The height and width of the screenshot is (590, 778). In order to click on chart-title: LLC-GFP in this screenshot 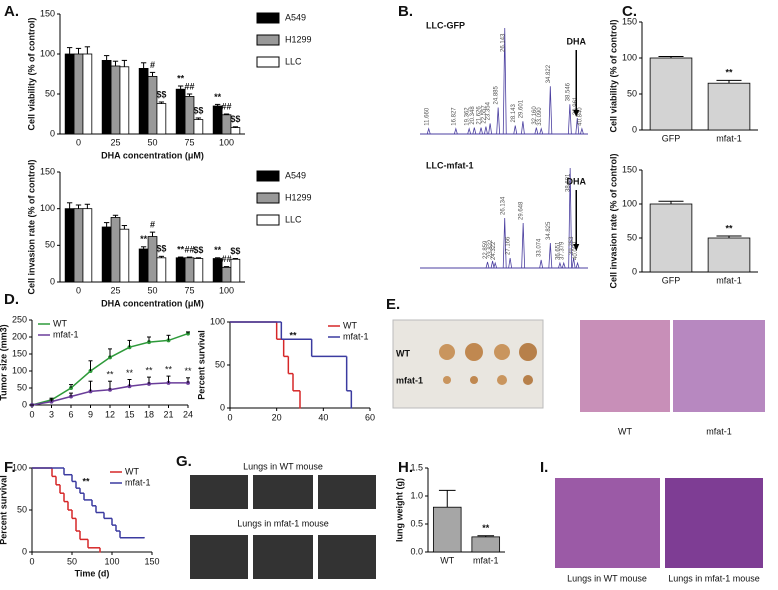, I will do `click(445, 25)`.